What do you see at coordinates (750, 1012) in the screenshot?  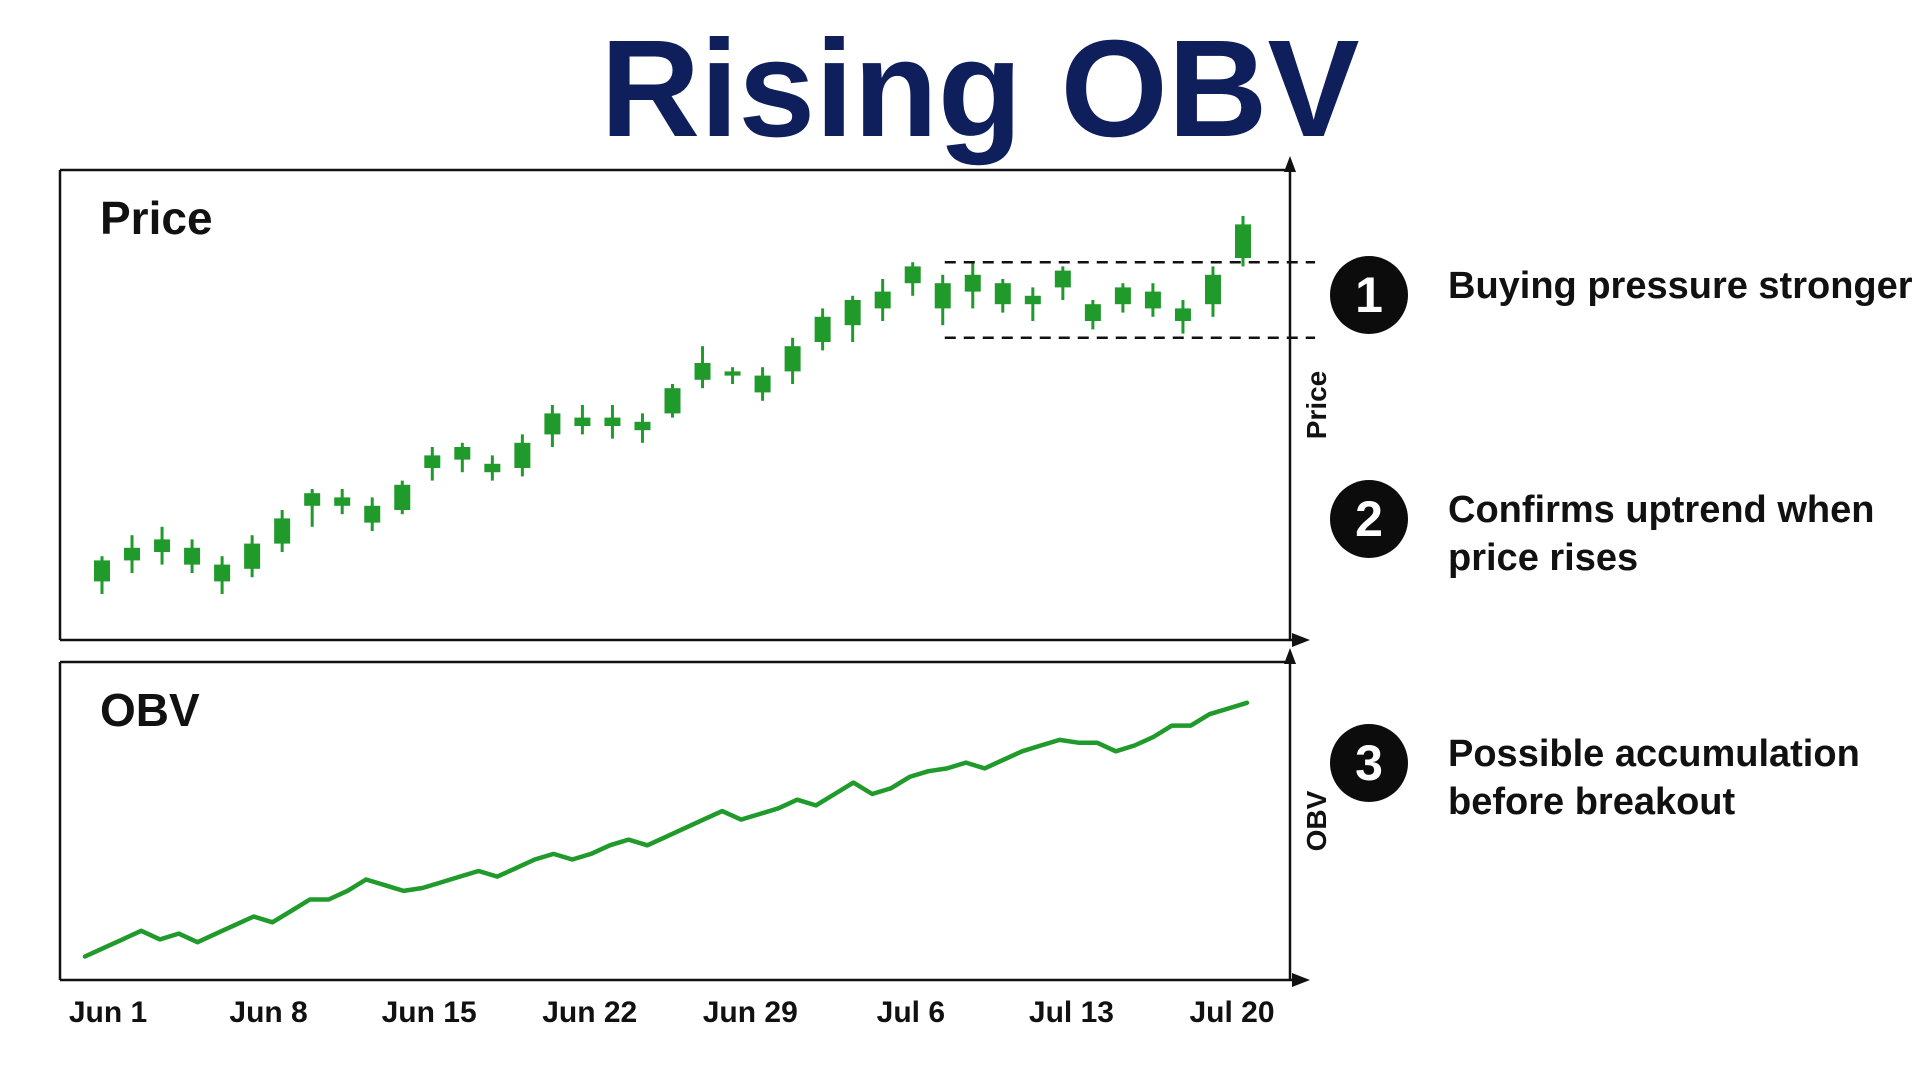 I see `x-tick-label: Jun 29` at bounding box center [750, 1012].